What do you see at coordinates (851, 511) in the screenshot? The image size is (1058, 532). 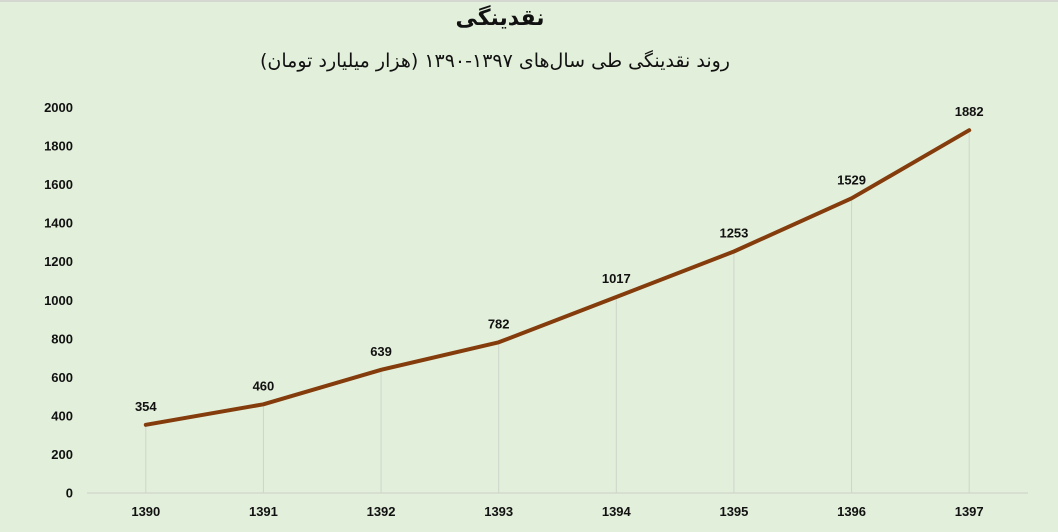 I see `x-axis-tick-label: 1396` at bounding box center [851, 511].